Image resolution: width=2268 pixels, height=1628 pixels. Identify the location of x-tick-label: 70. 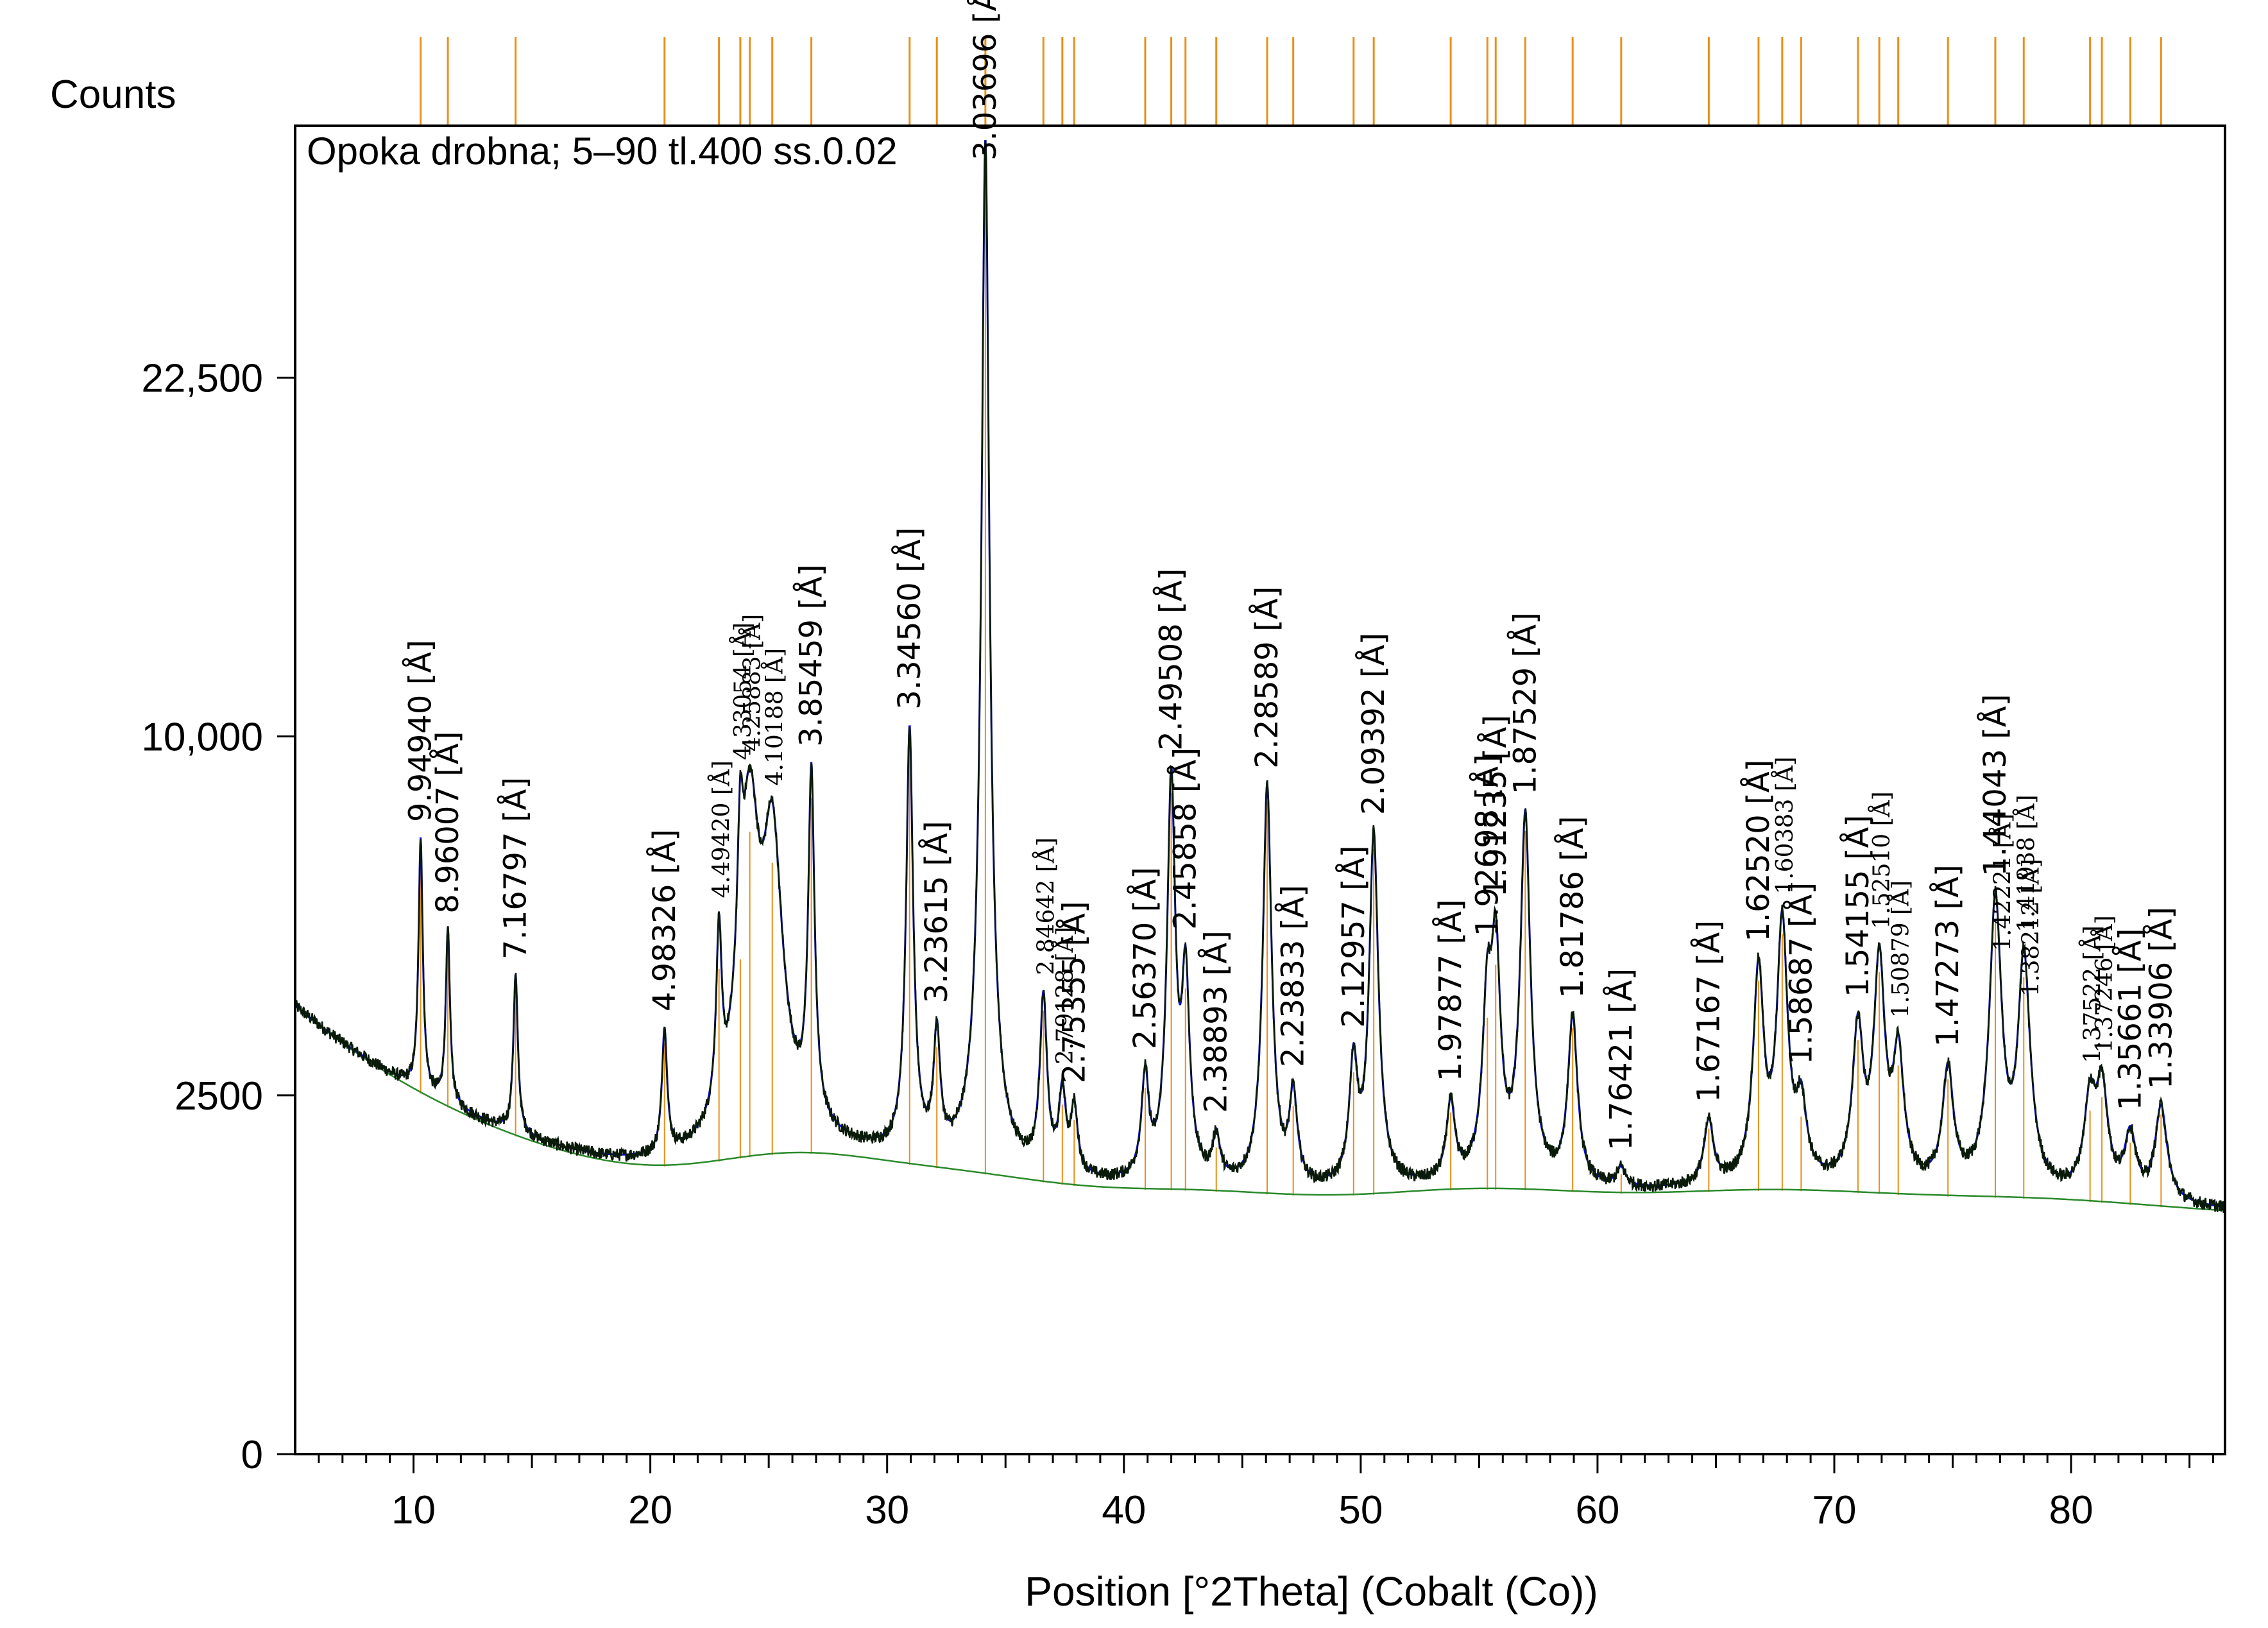
(1835, 1510).